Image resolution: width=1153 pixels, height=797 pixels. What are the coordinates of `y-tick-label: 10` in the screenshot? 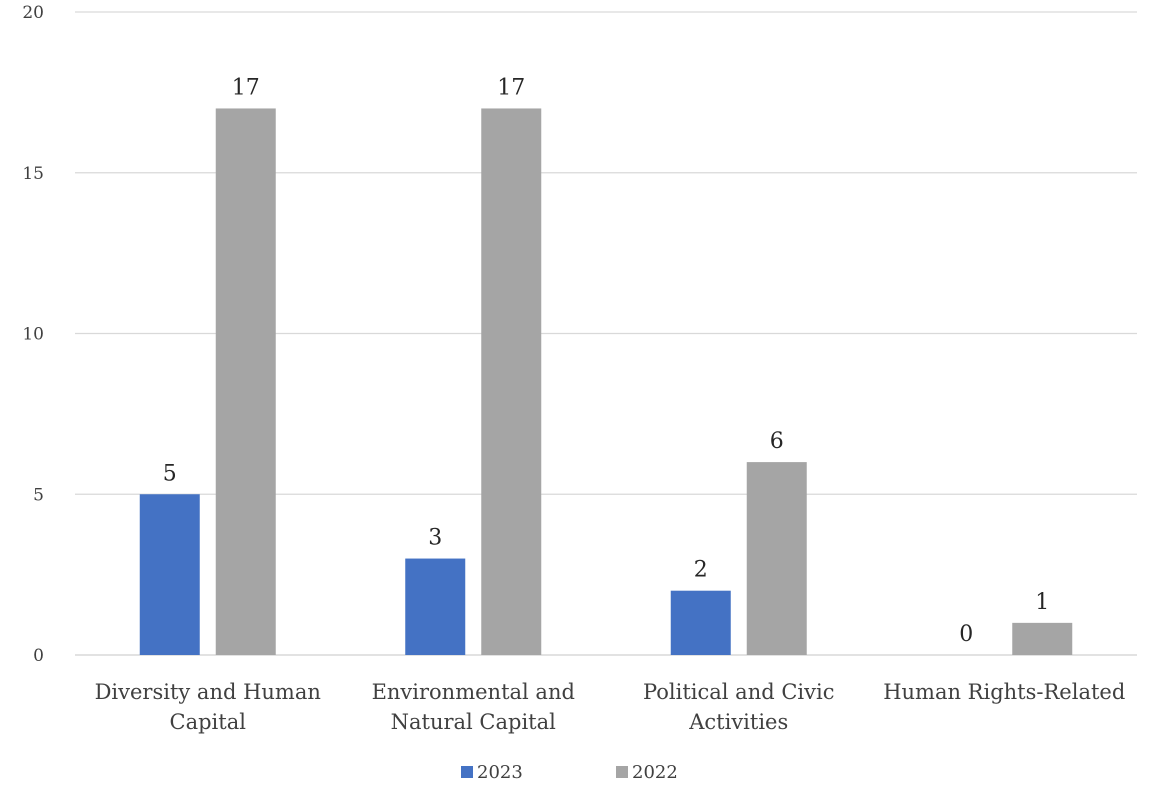 It's located at (33, 335).